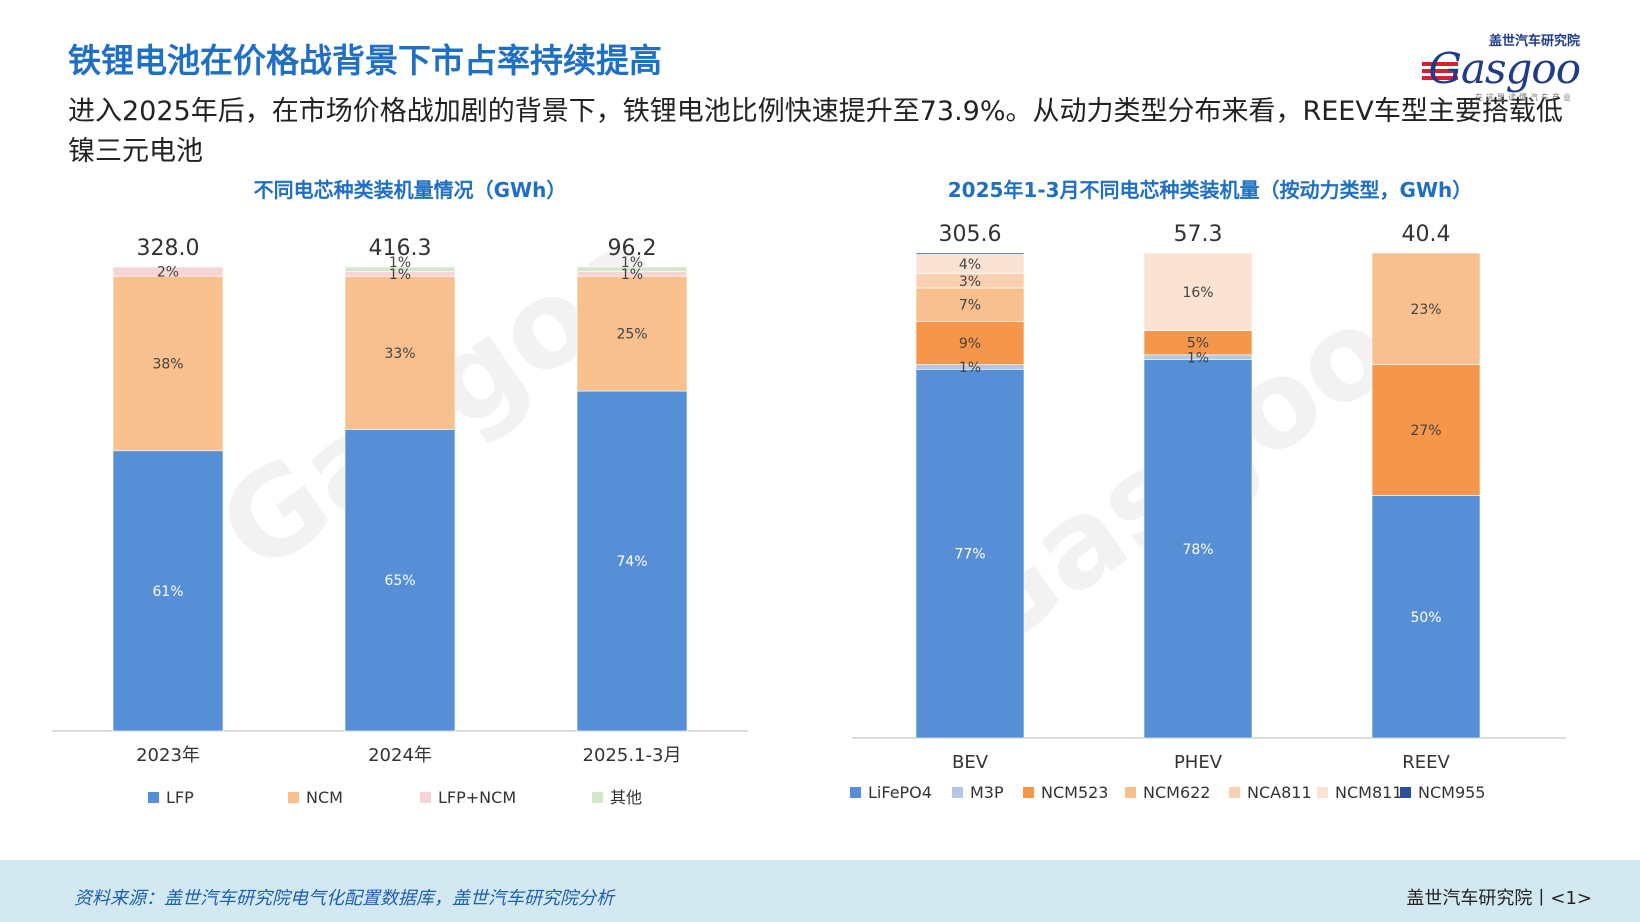 Image resolution: width=1640 pixels, height=922 pixels. Describe the element at coordinates (1499, 898) in the screenshot. I see `footer-brand: 盖世汽车研究院丨<1>` at that location.